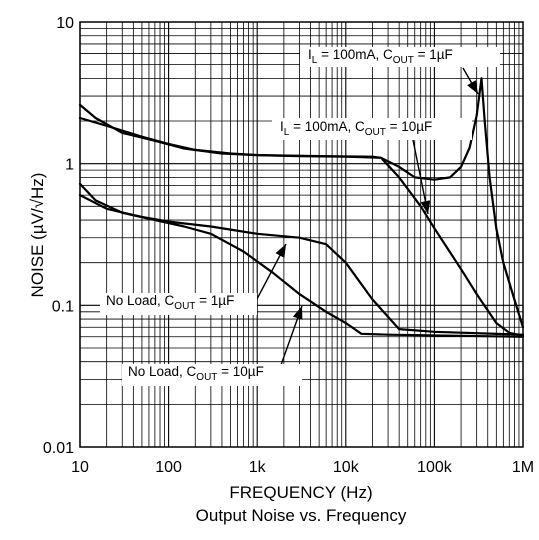 The height and width of the screenshot is (540, 539). I want to click on y-tick-label: 1, so click(69, 165).